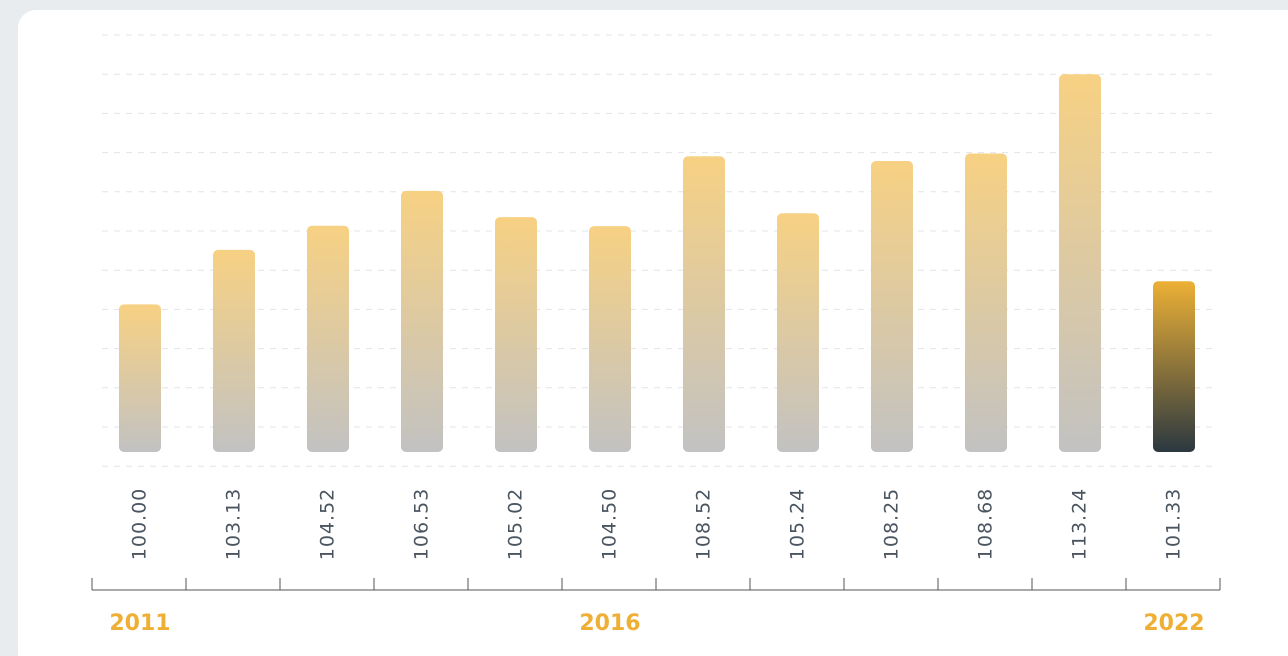 The image size is (1288, 656). What do you see at coordinates (609, 623) in the screenshot?
I see `year-label: 2016` at bounding box center [609, 623].